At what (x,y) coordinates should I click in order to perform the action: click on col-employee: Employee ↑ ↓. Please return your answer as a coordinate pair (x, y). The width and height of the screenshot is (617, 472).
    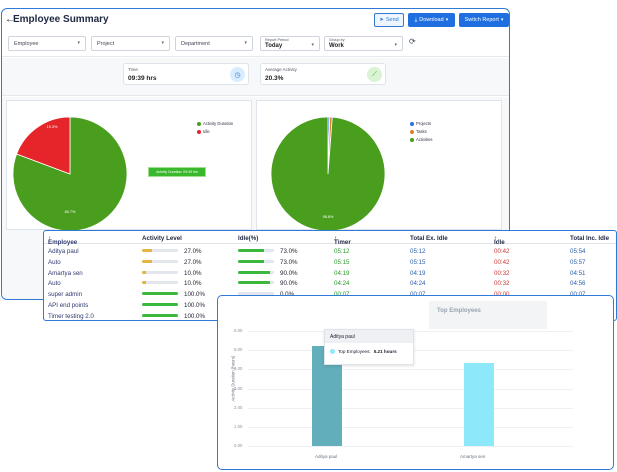
    Looking at the image, I should click on (63, 240).